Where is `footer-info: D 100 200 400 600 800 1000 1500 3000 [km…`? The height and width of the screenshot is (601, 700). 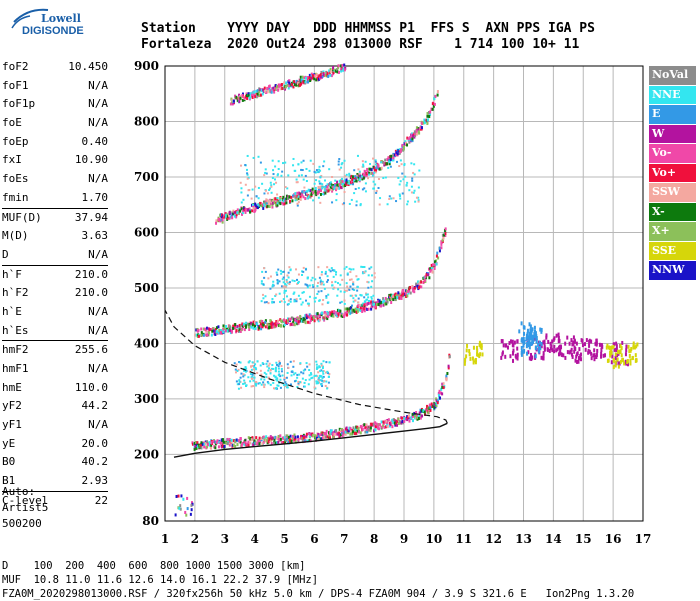 footer-info: D 100 200 400 600 800 1000 1500 3000 [km… is located at coordinates (318, 580).